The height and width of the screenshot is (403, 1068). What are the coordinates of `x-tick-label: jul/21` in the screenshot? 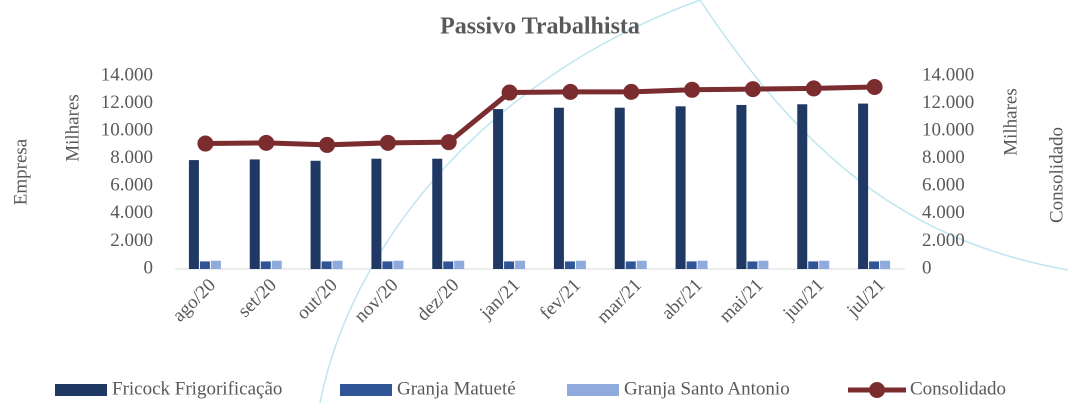 It's located at (865, 298).